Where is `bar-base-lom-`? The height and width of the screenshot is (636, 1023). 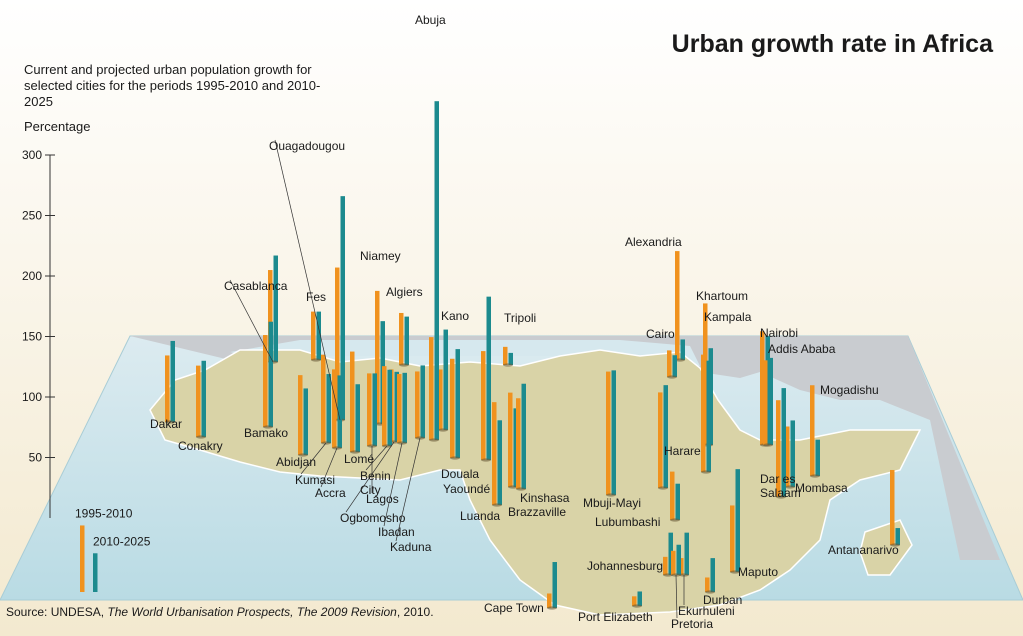
bar-base-lom- is located at coordinates (355, 452).